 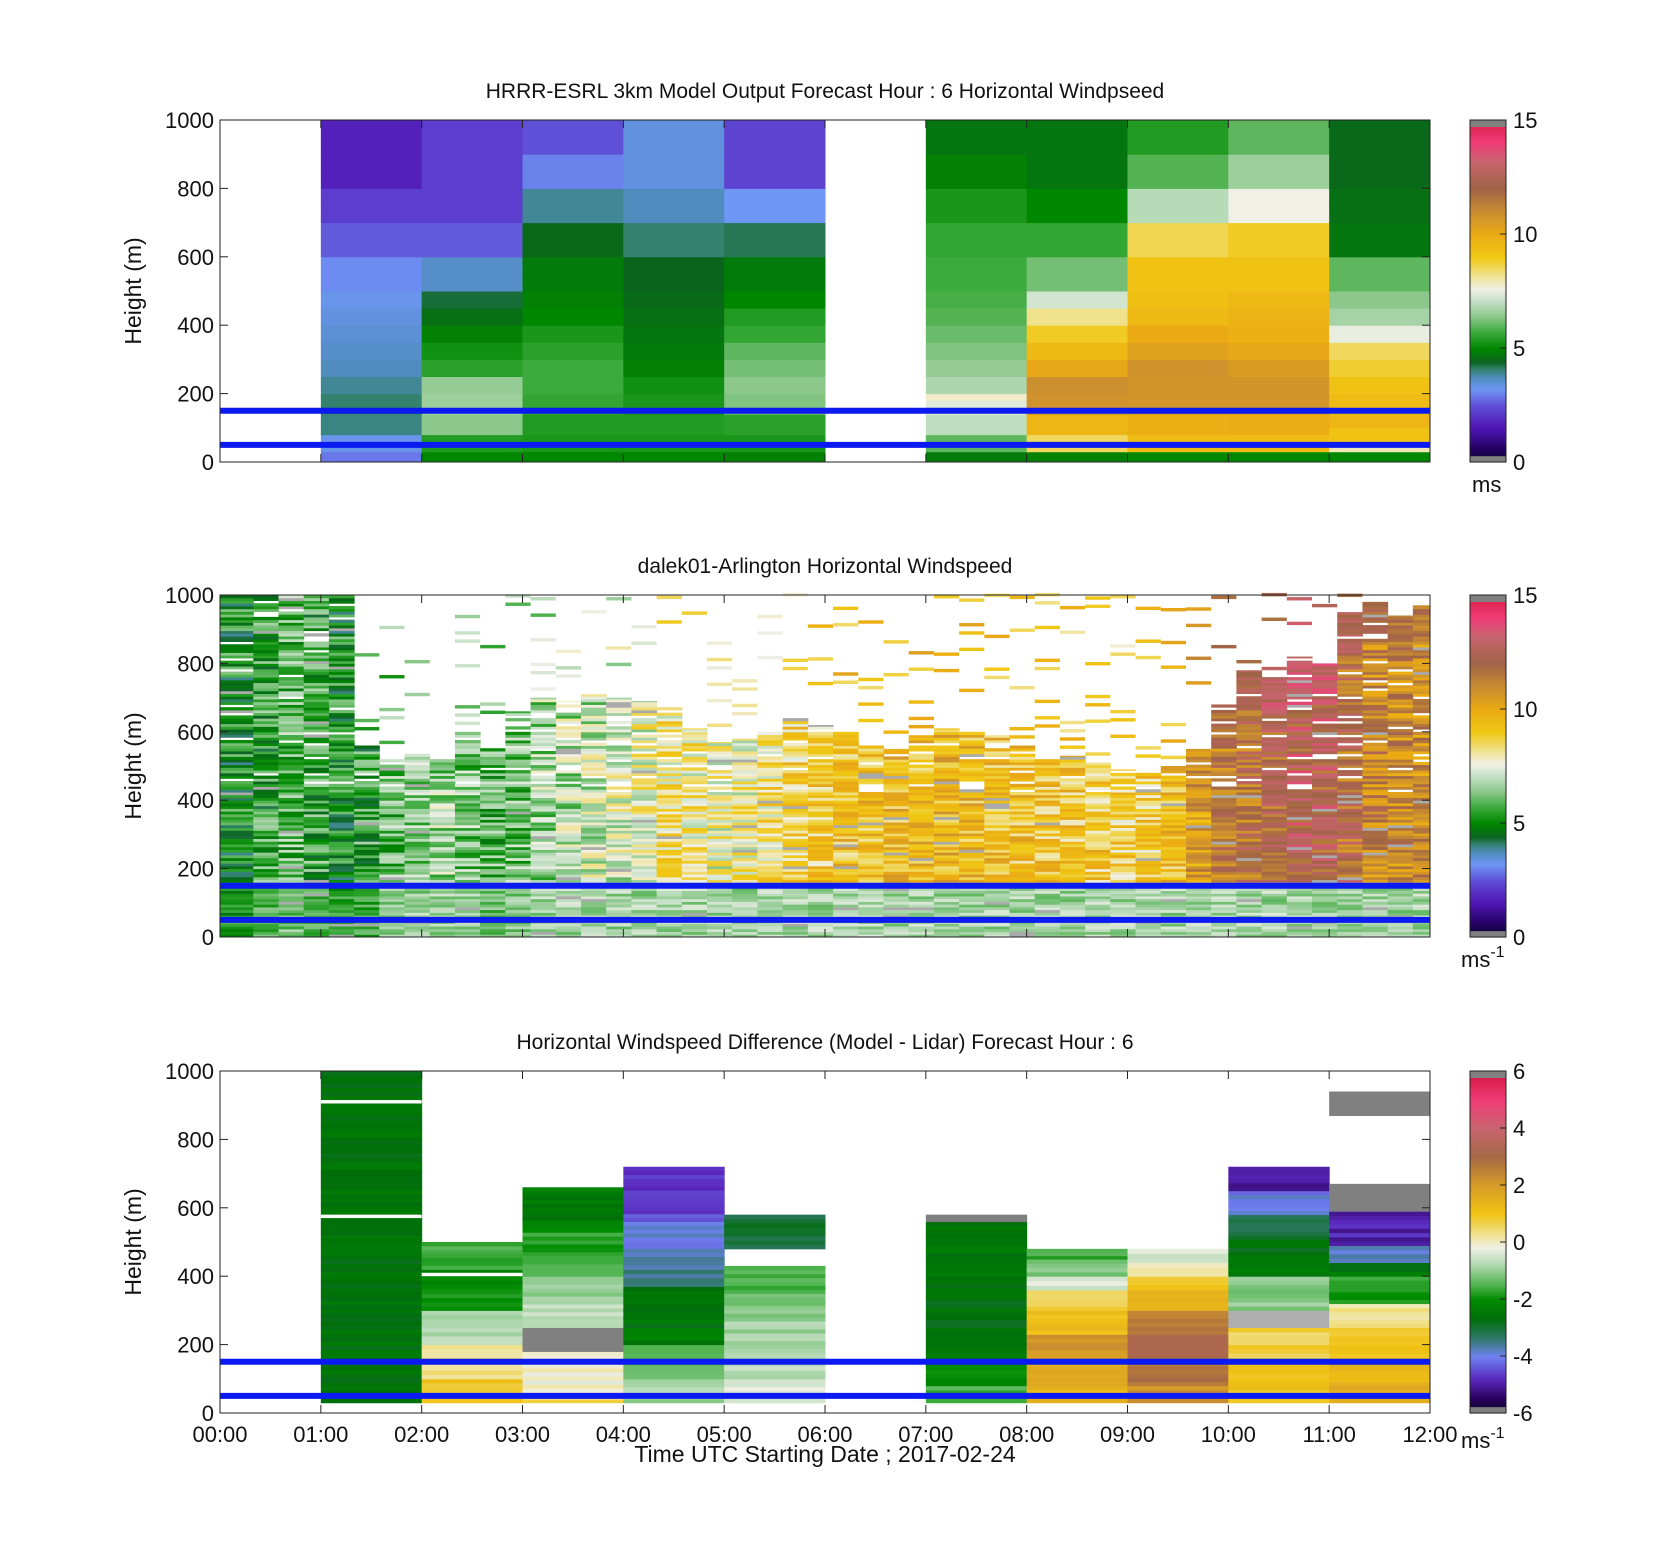 I want to click on y-tick-label: 0, so click(x=208, y=937).